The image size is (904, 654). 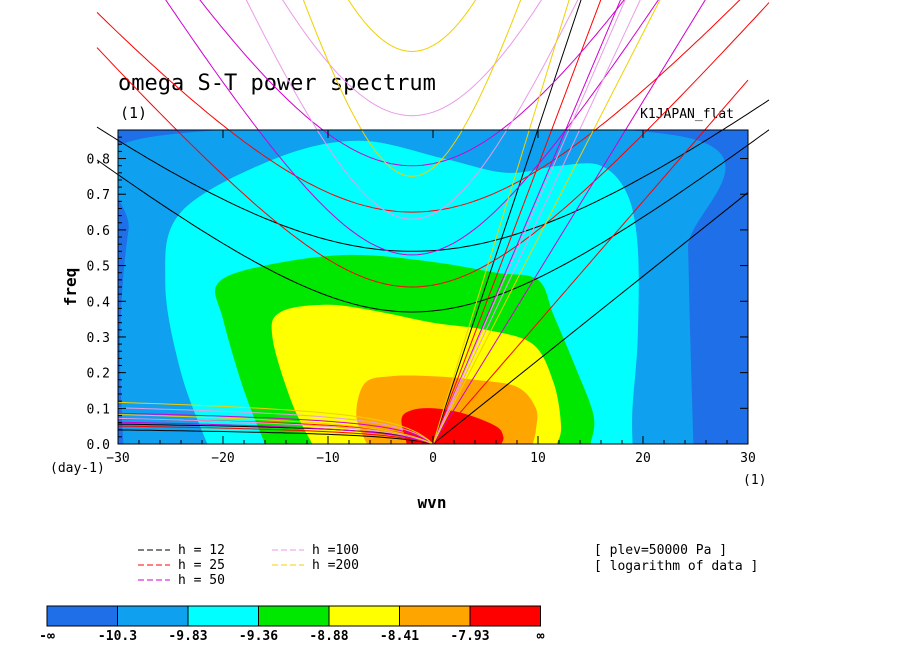 What do you see at coordinates (433, 458) in the screenshot?
I see `x-tick-label: 0` at bounding box center [433, 458].